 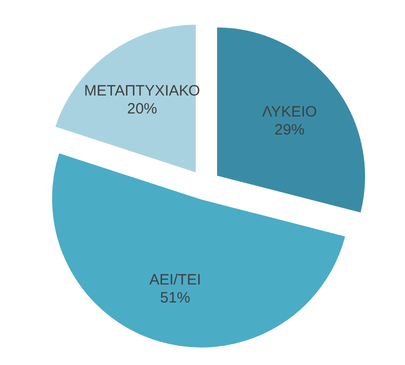 What do you see at coordinates (175, 298) in the screenshot?
I see `data-label: 51%` at bounding box center [175, 298].